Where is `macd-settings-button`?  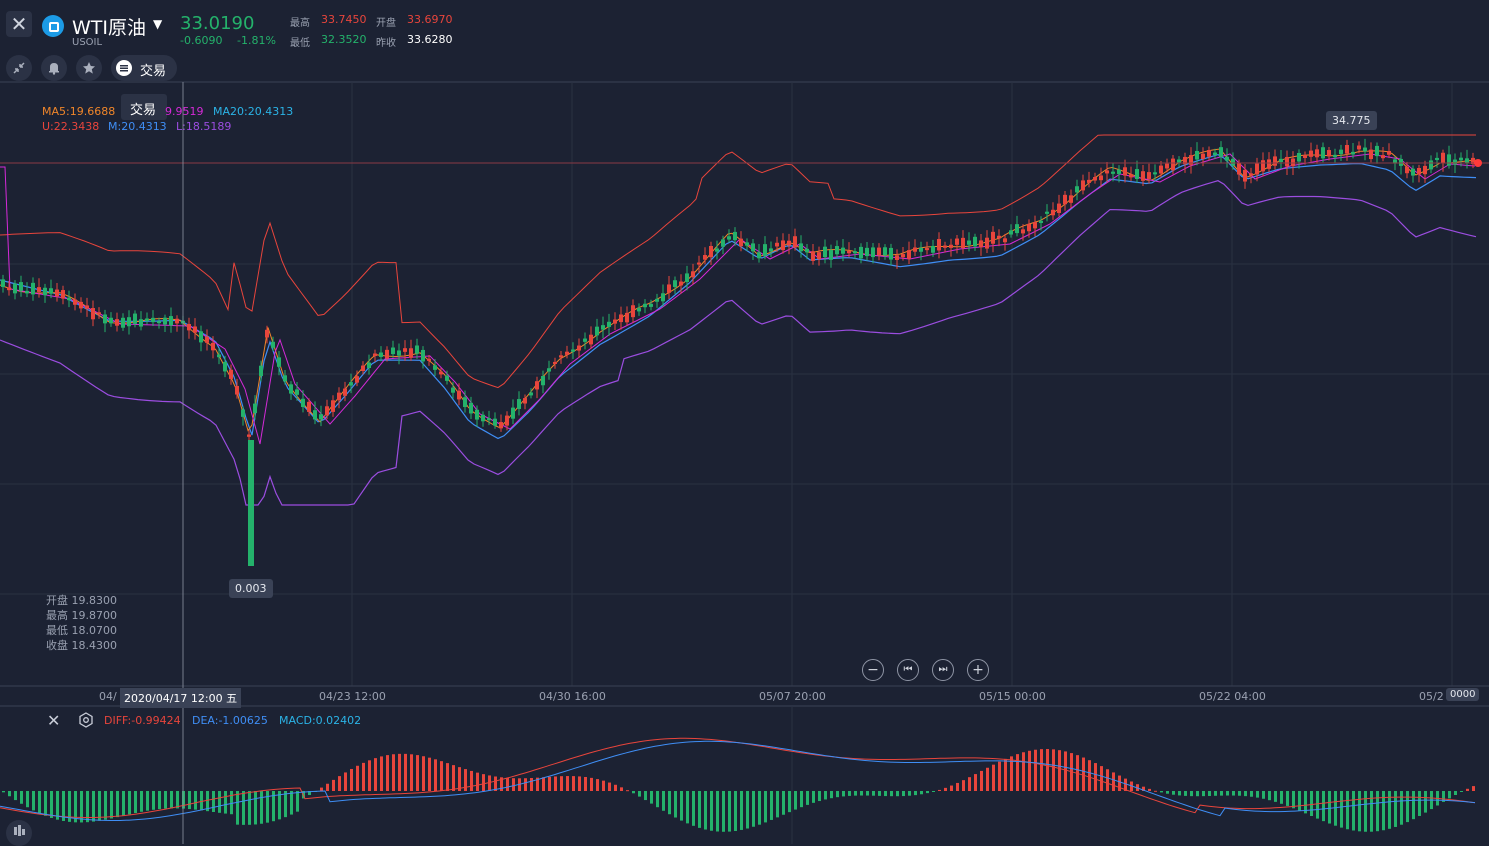 macd-settings-button is located at coordinates (86, 722).